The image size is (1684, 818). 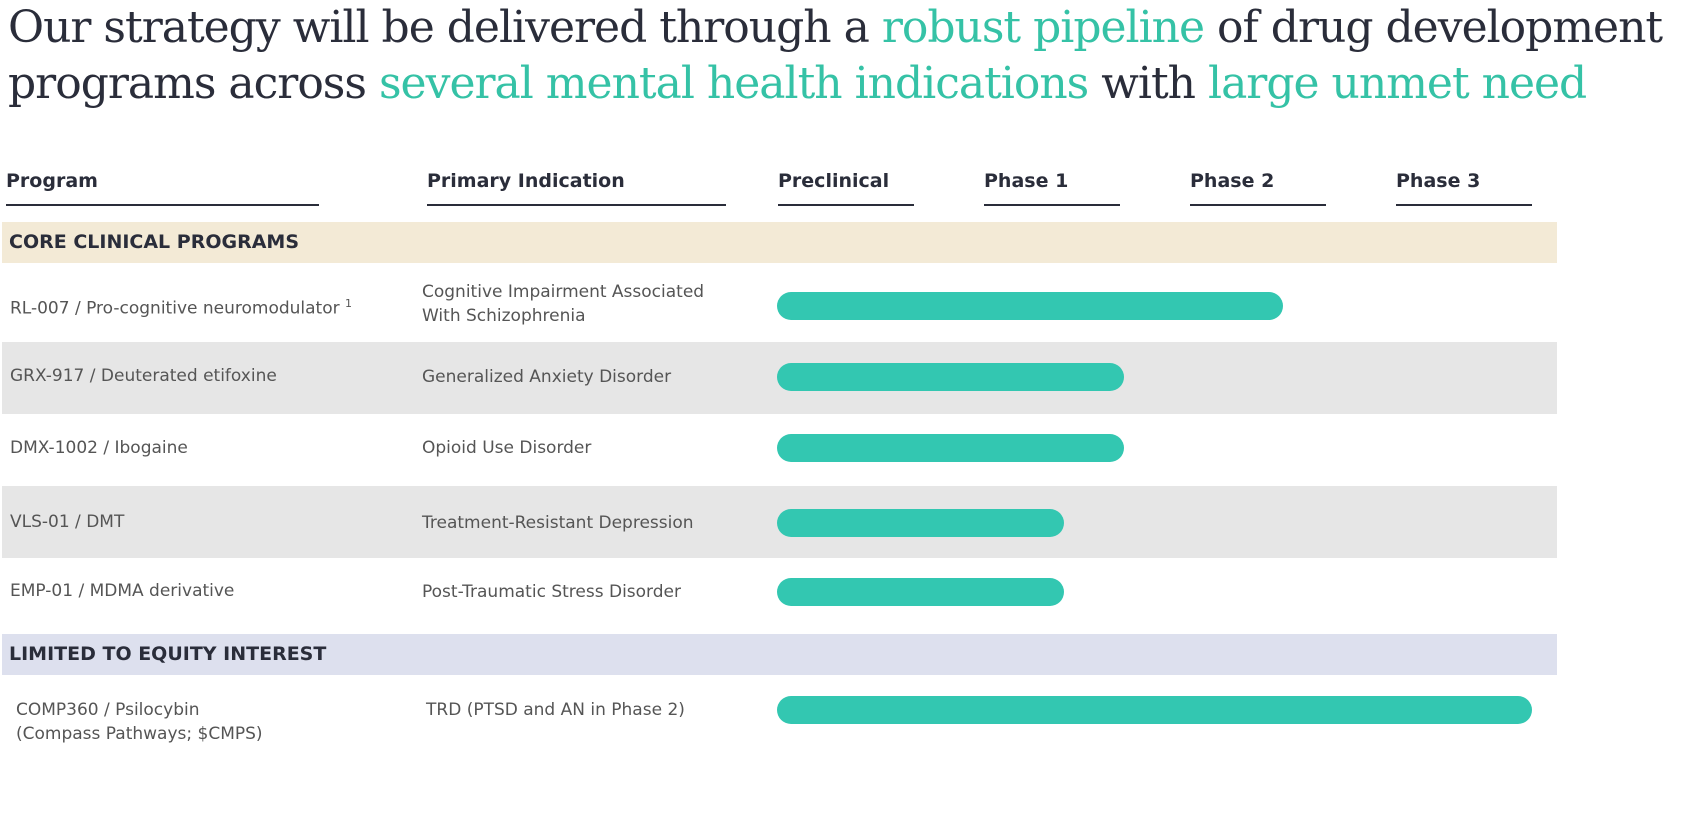 What do you see at coordinates (507, 448) in the screenshot?
I see `indication: Opioid Use Disorder` at bounding box center [507, 448].